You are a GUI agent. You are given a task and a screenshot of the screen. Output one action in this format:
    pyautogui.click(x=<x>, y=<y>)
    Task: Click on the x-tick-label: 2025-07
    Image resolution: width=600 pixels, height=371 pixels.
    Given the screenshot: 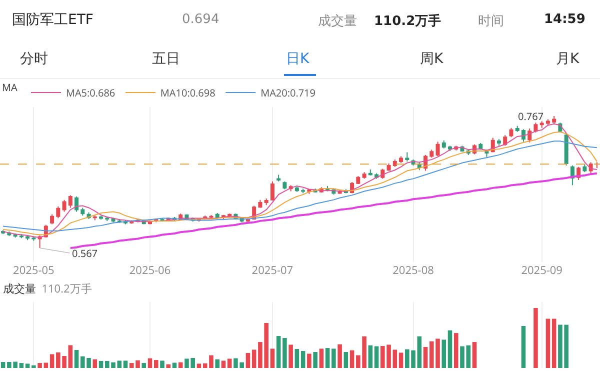 What is the action you would take?
    pyautogui.click(x=273, y=270)
    